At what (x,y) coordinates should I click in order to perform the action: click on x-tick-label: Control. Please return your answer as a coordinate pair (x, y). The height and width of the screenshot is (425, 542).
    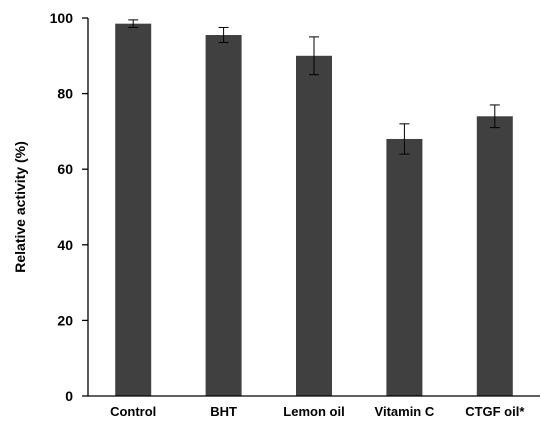
    Looking at the image, I should click on (133, 411).